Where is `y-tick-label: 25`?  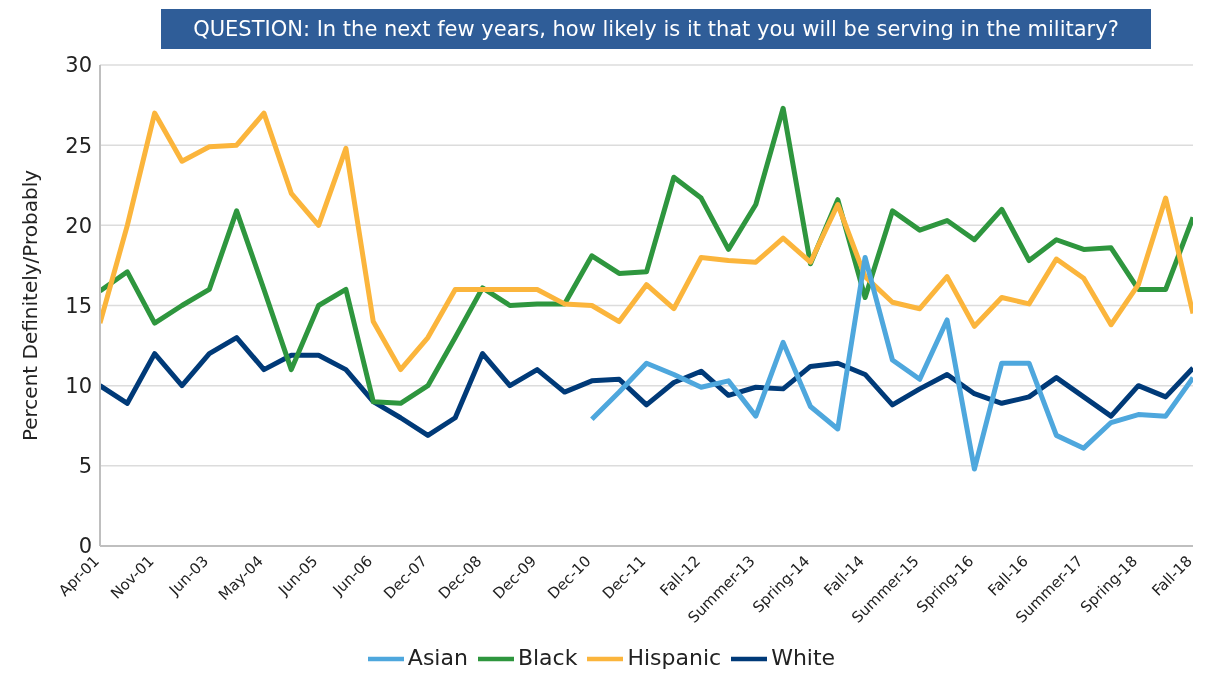 y-tick-label: 25 is located at coordinates (78, 145).